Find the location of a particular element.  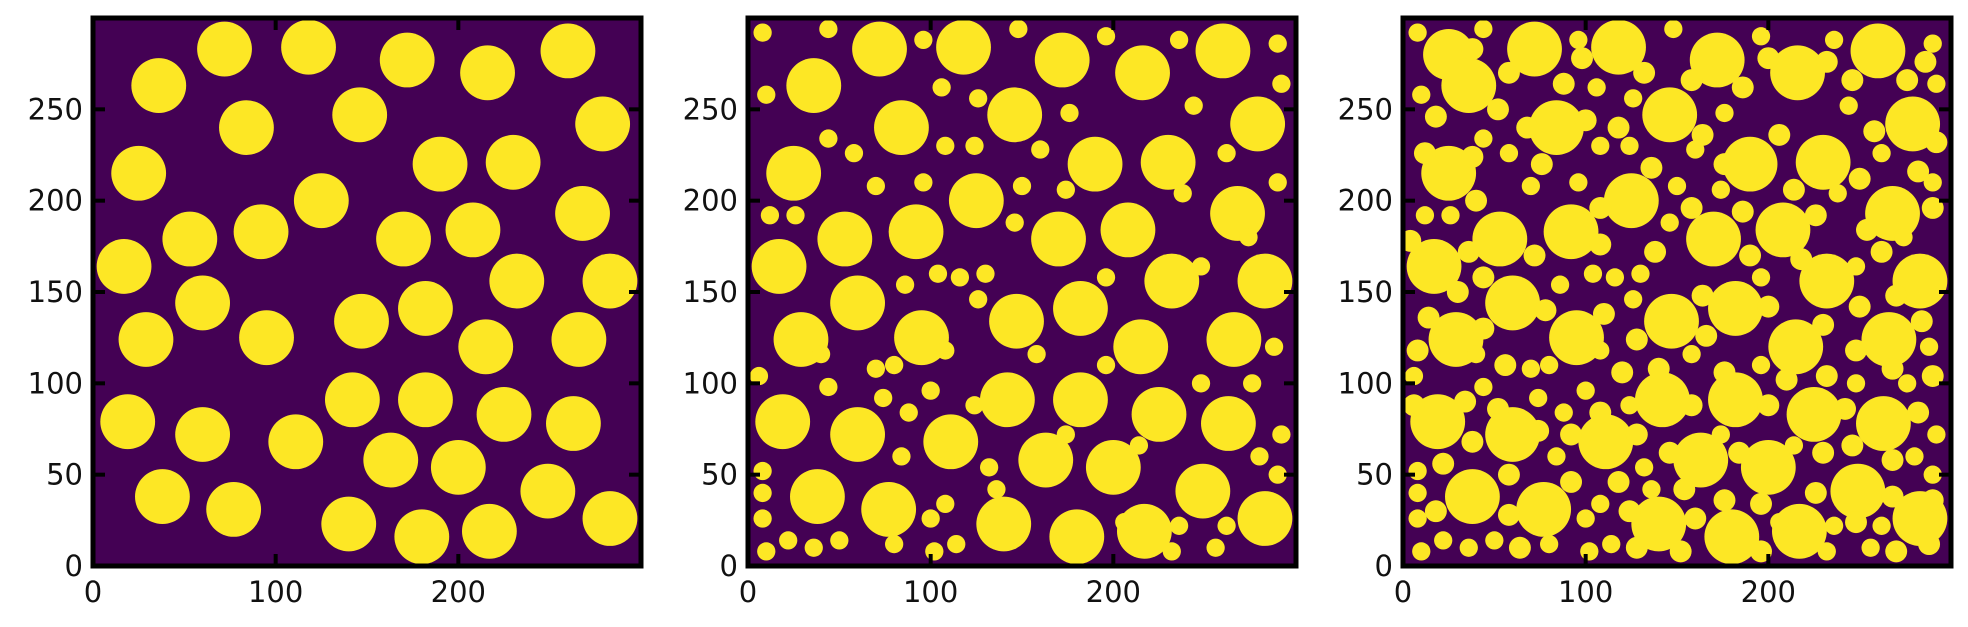

y-tick-label: 250 is located at coordinates (710, 109).